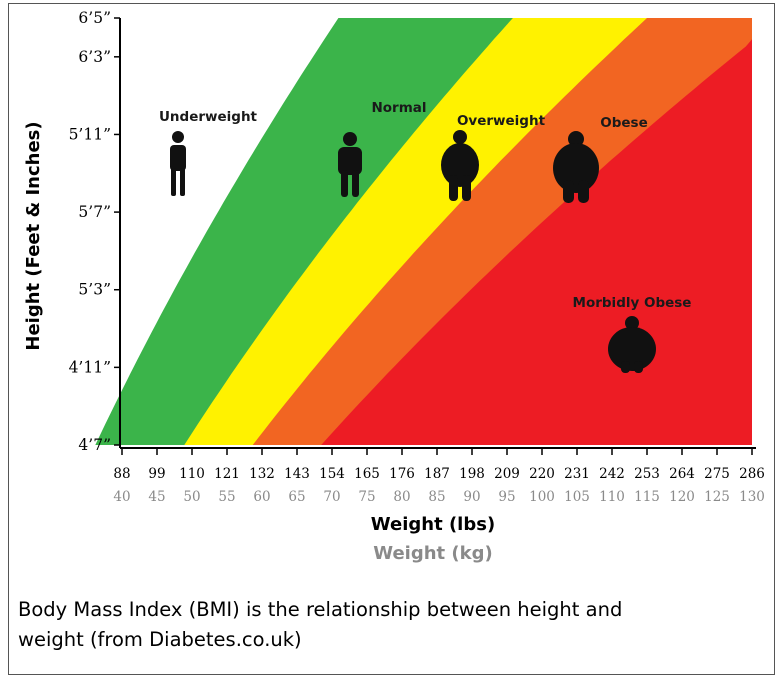 Image resolution: width=780 pixels, height=684 pixels. Describe the element at coordinates (624, 123) in the screenshot. I see `zone-label-obese: Obese` at that location.